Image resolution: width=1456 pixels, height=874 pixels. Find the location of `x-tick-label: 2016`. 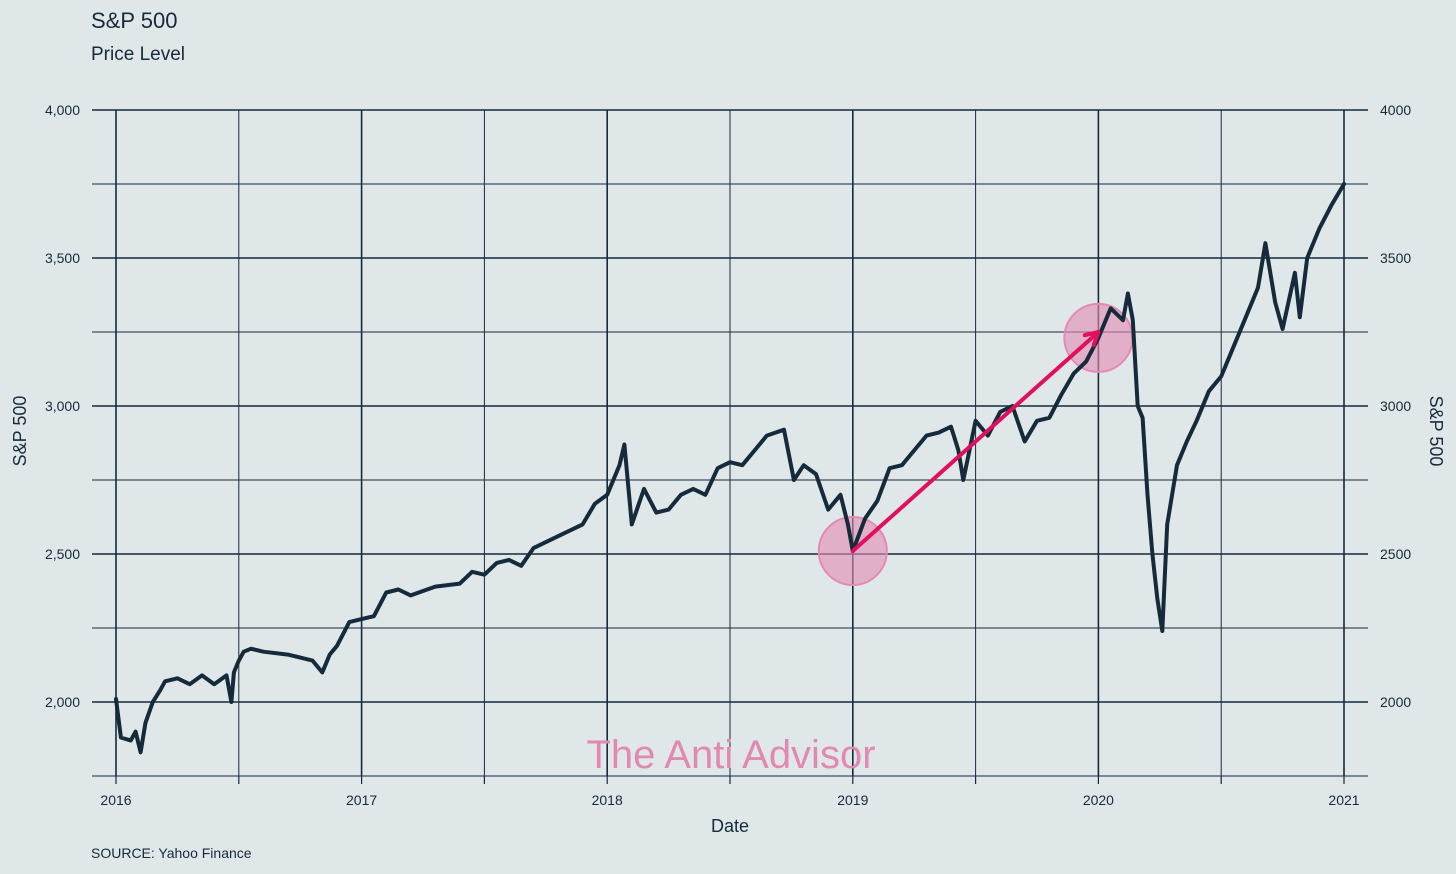

x-tick-label: 2016 is located at coordinates (115, 800).